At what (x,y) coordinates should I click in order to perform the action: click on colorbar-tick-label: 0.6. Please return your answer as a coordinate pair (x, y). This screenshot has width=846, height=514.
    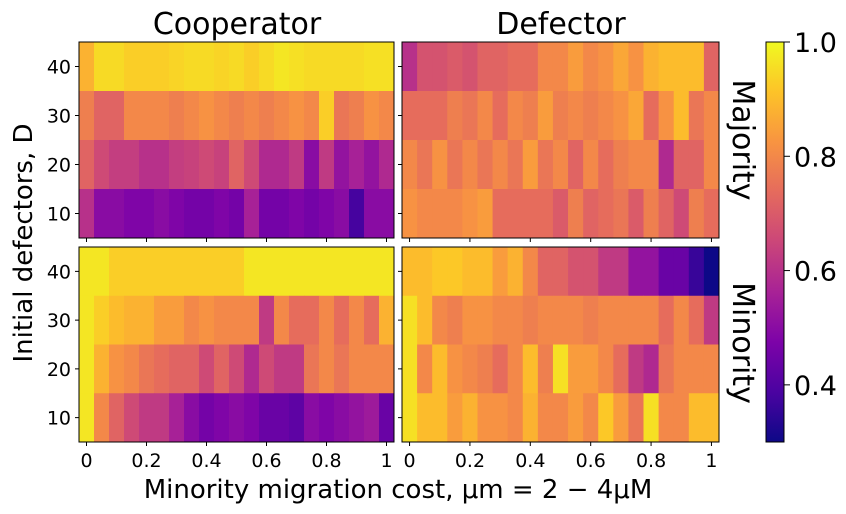
    Looking at the image, I should click on (815, 272).